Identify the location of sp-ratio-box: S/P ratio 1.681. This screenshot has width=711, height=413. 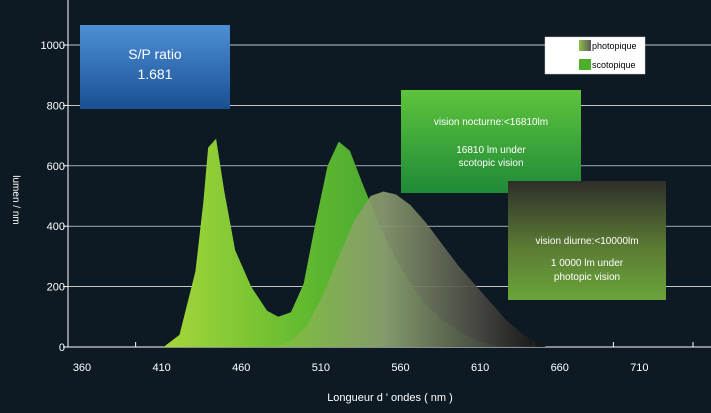
(155, 67).